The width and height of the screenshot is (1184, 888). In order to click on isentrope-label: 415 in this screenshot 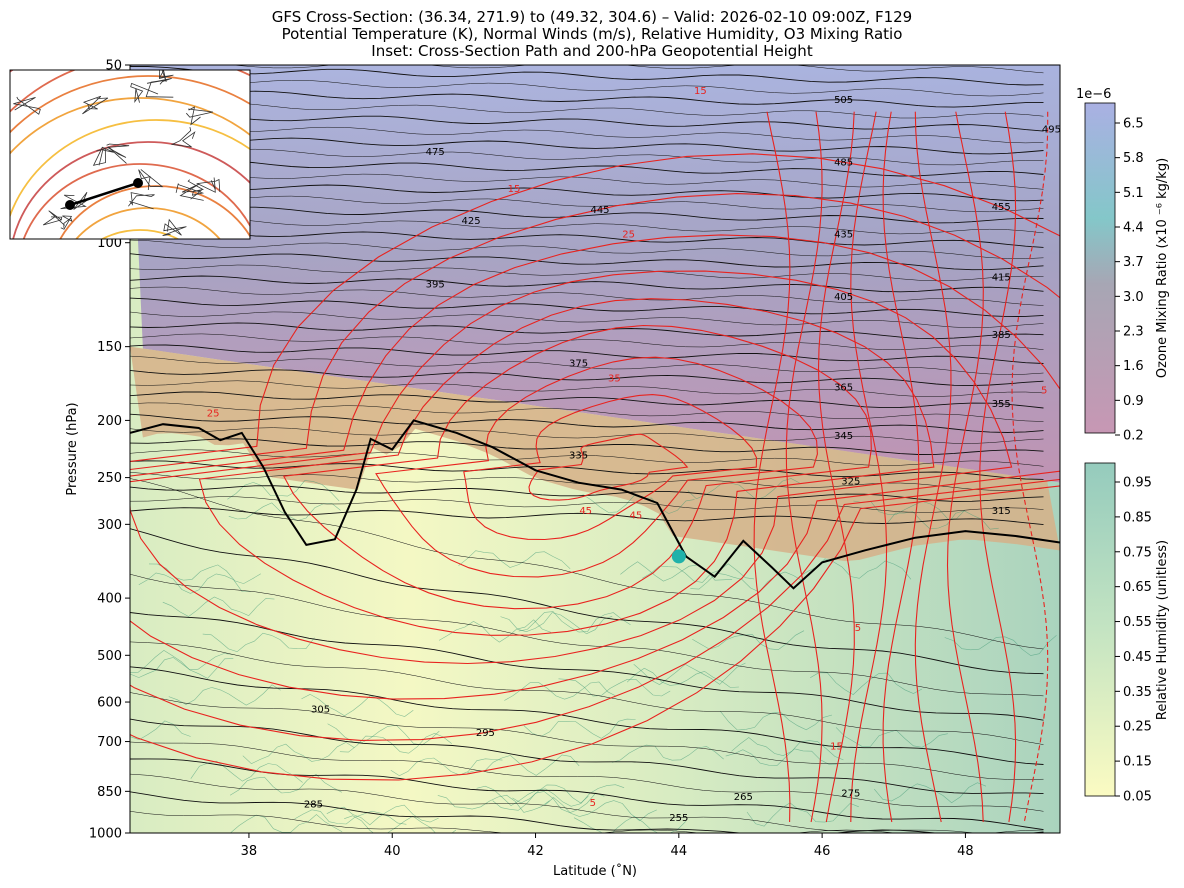, I will do `click(1001, 278)`.